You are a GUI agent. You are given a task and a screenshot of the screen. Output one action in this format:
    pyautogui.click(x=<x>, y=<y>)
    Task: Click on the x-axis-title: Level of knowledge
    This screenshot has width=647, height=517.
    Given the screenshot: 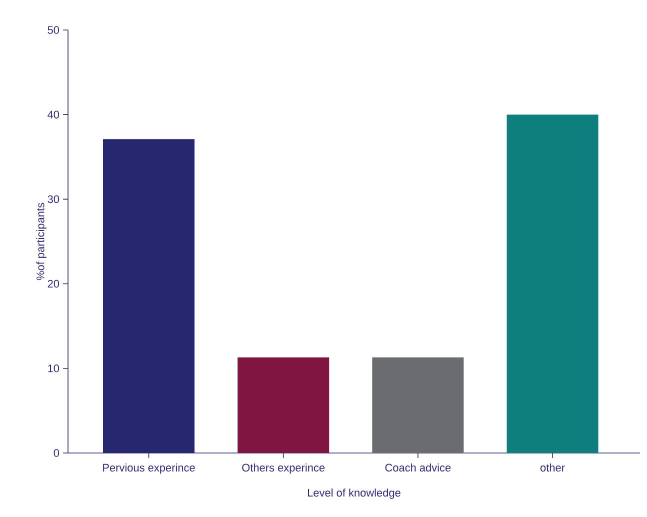 What is the action you would take?
    pyautogui.click(x=354, y=493)
    